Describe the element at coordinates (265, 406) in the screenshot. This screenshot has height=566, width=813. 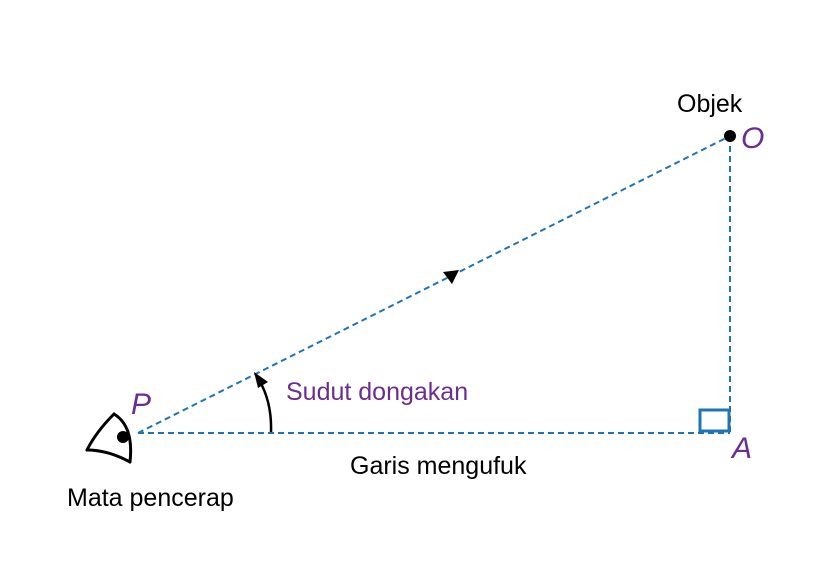
I see `angle-arc` at that location.